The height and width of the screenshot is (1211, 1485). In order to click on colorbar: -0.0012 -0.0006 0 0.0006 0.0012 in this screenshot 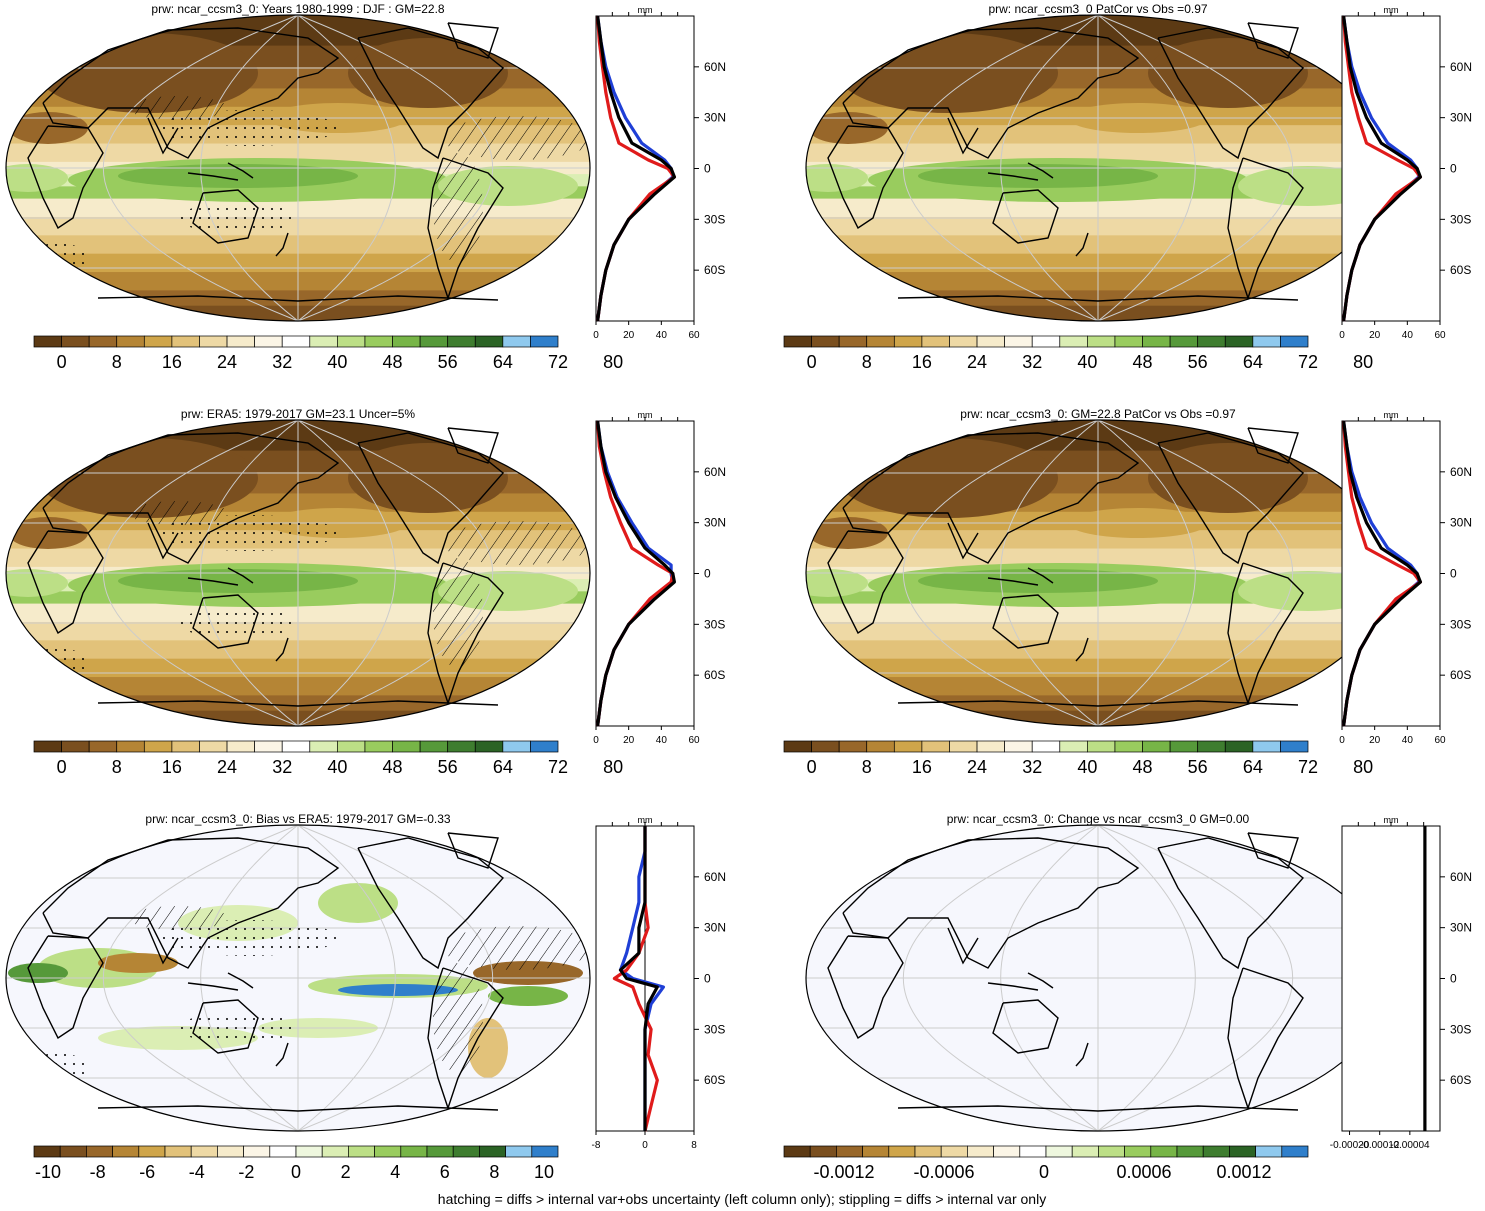, I will do `click(1046, 1163)`.